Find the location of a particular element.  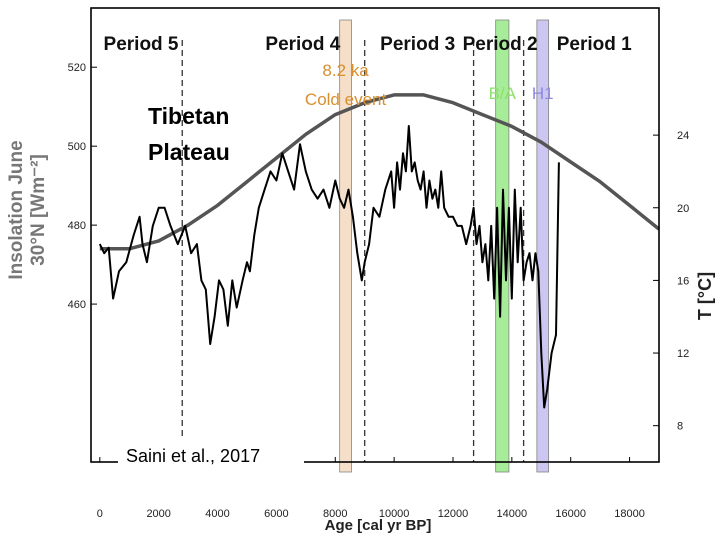

tibetan-plateau-label-line2: Plateau is located at coordinates (189, 152).